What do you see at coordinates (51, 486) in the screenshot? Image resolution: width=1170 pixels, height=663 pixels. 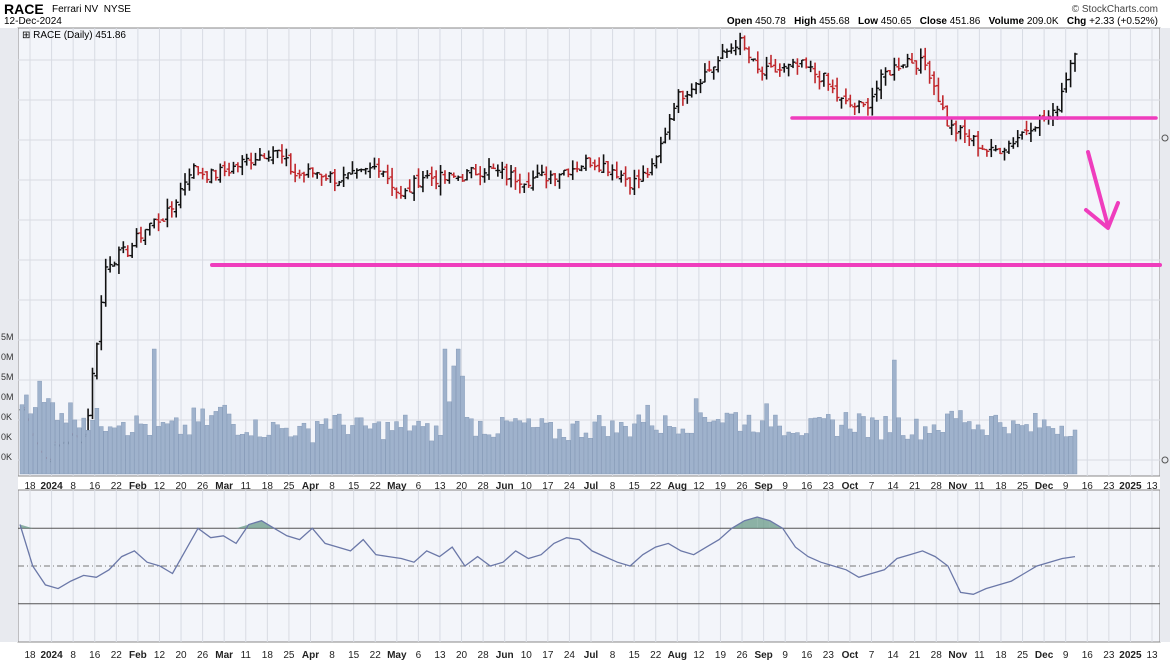 I see `x-tick-label: 2024` at bounding box center [51, 486].